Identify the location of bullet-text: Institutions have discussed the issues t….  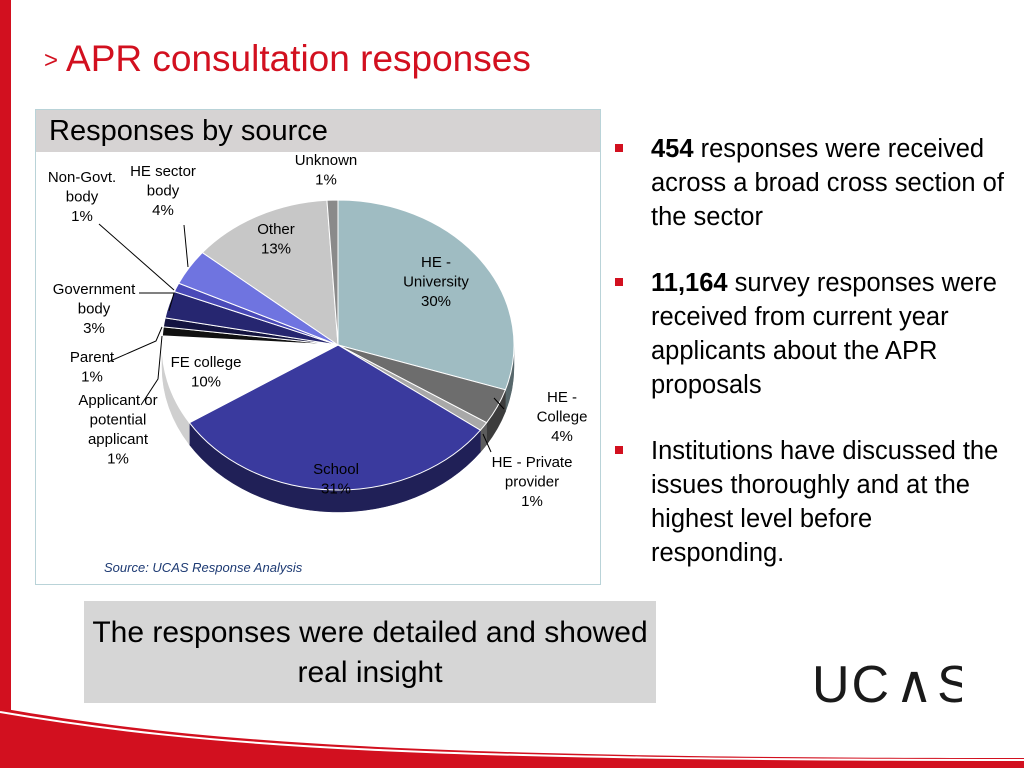
(825, 502).